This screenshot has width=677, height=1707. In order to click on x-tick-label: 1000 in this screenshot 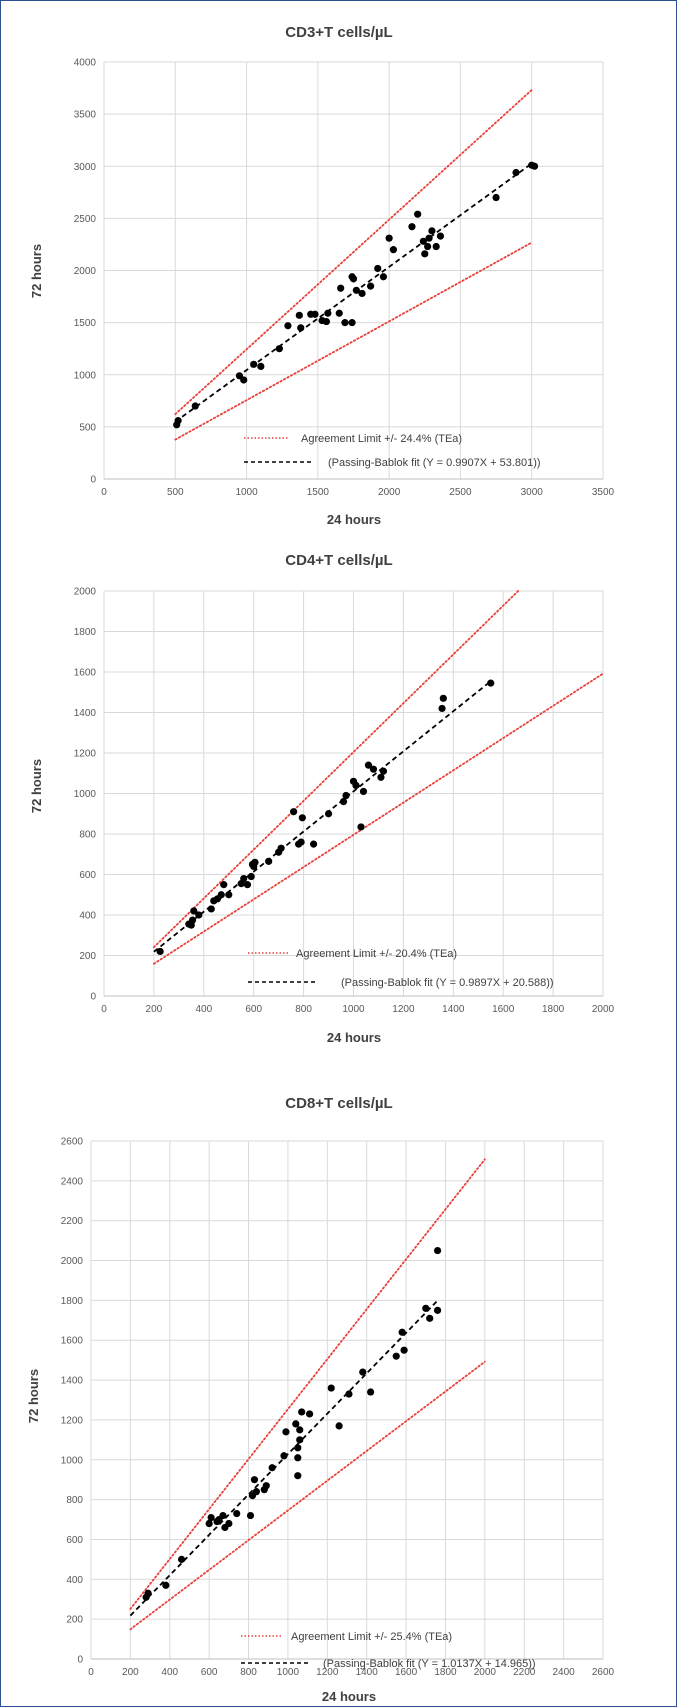, I will do `click(288, 1672)`.